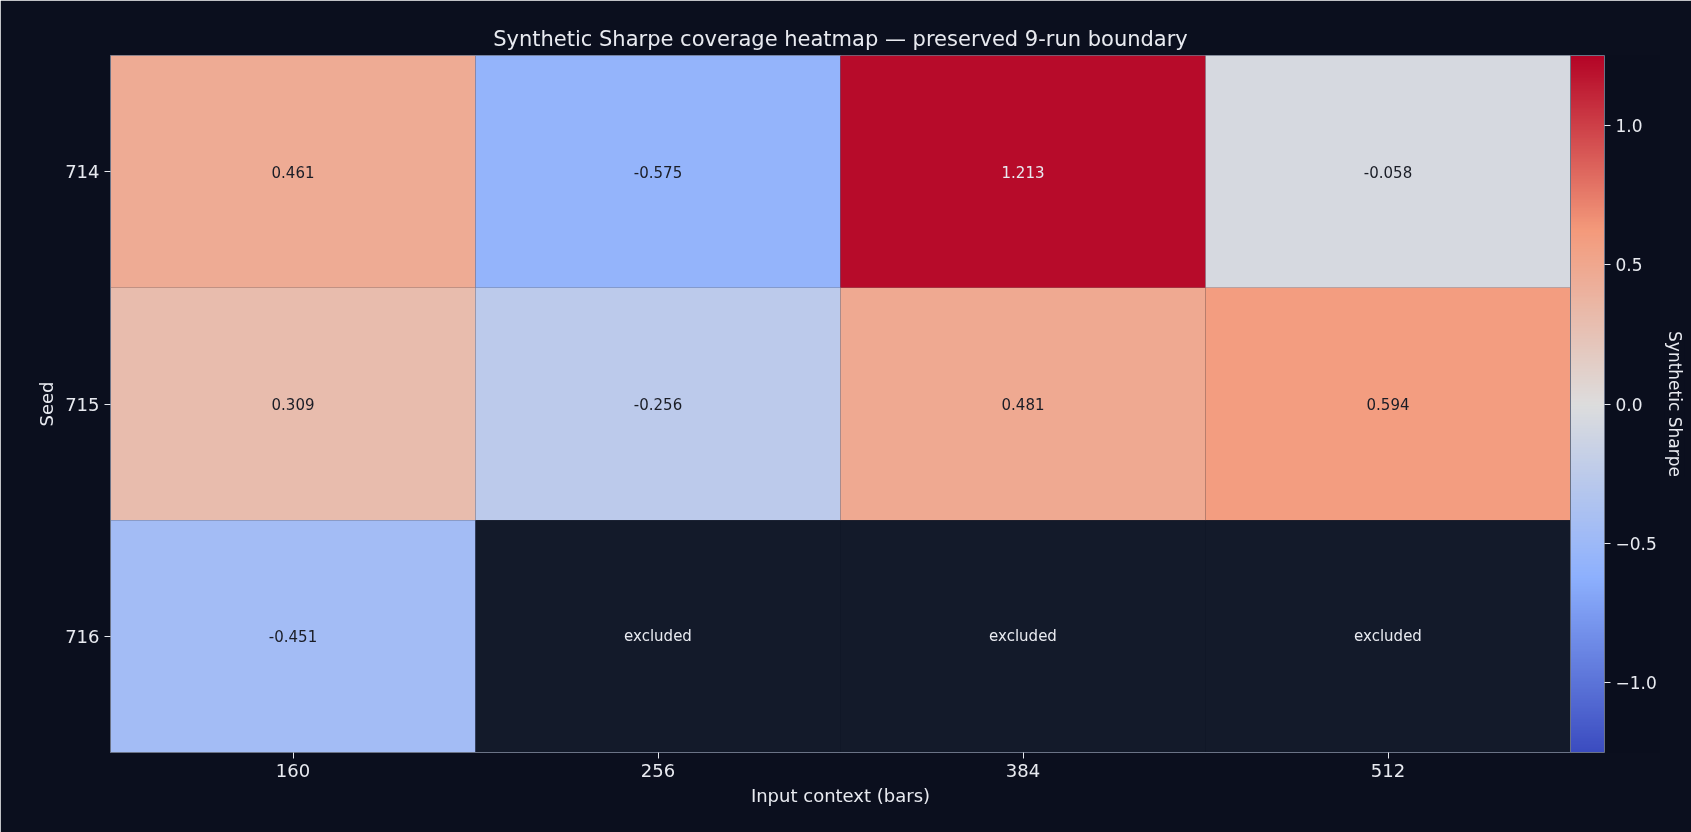 This screenshot has width=1691, height=832. What do you see at coordinates (1023, 172) in the screenshot?
I see `data-label: 1.213` at bounding box center [1023, 172].